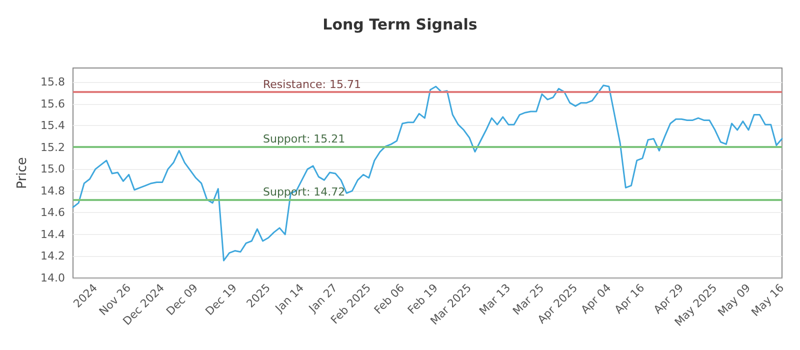 This screenshot has height=350, width=800. I want to click on x-tick-label: Apr 16, so click(630, 298).